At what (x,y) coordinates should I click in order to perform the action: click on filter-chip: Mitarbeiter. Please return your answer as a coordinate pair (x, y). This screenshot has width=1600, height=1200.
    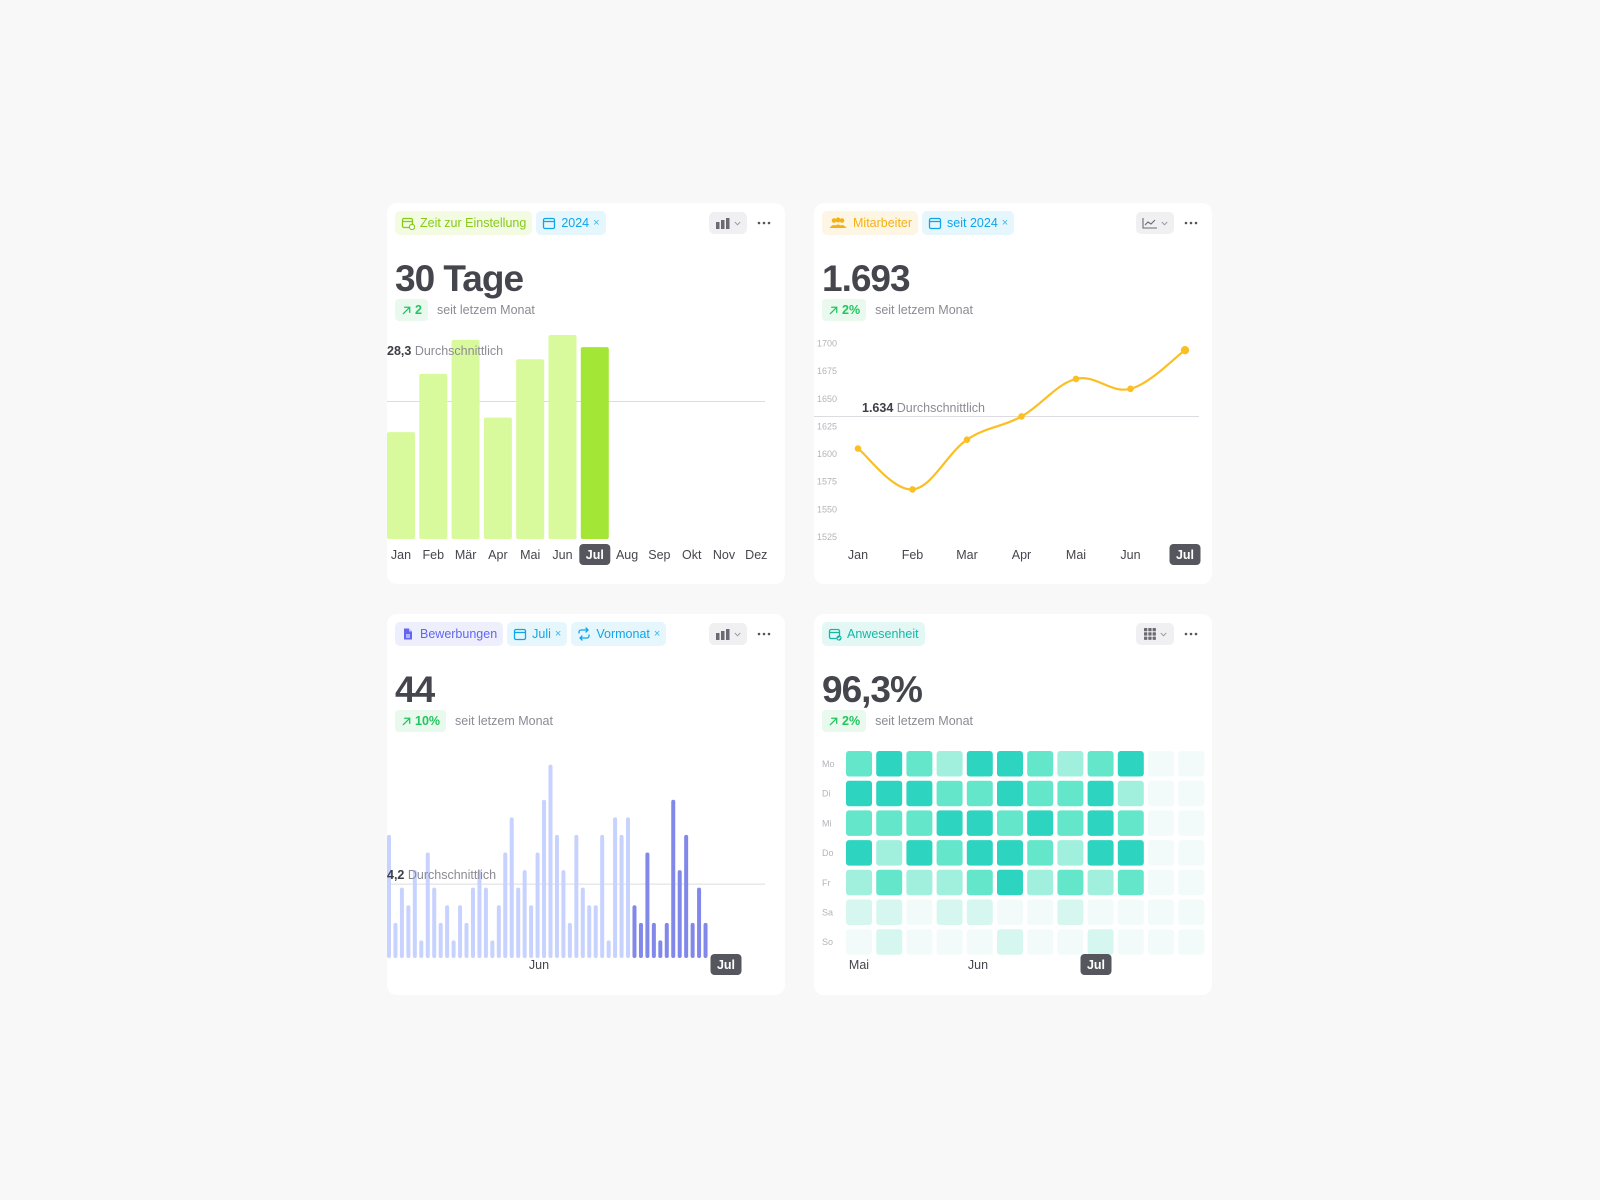
    Looking at the image, I should click on (870, 223).